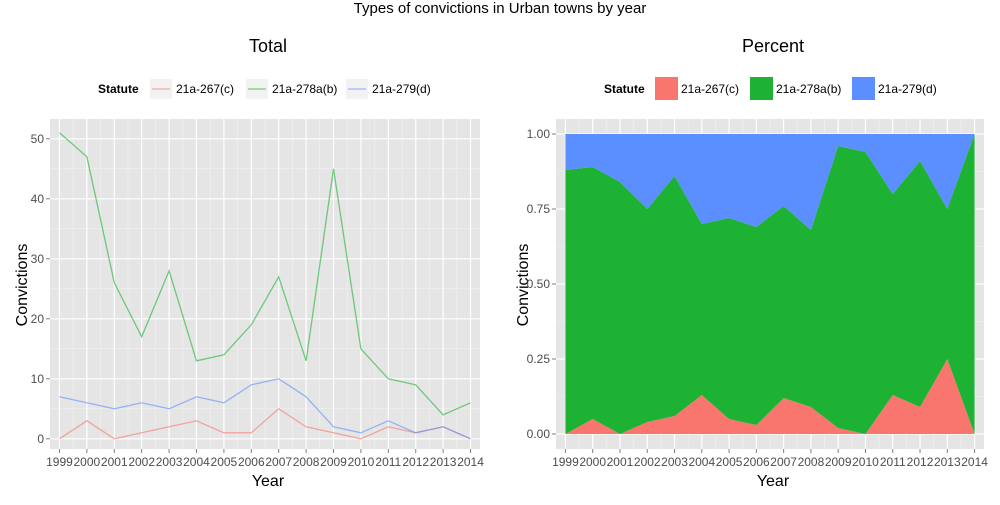 Image resolution: width=1000 pixels, height=505 pixels. Describe the element at coordinates (278, 462) in the screenshot. I see `total-x-tick-label: 2007` at that location.